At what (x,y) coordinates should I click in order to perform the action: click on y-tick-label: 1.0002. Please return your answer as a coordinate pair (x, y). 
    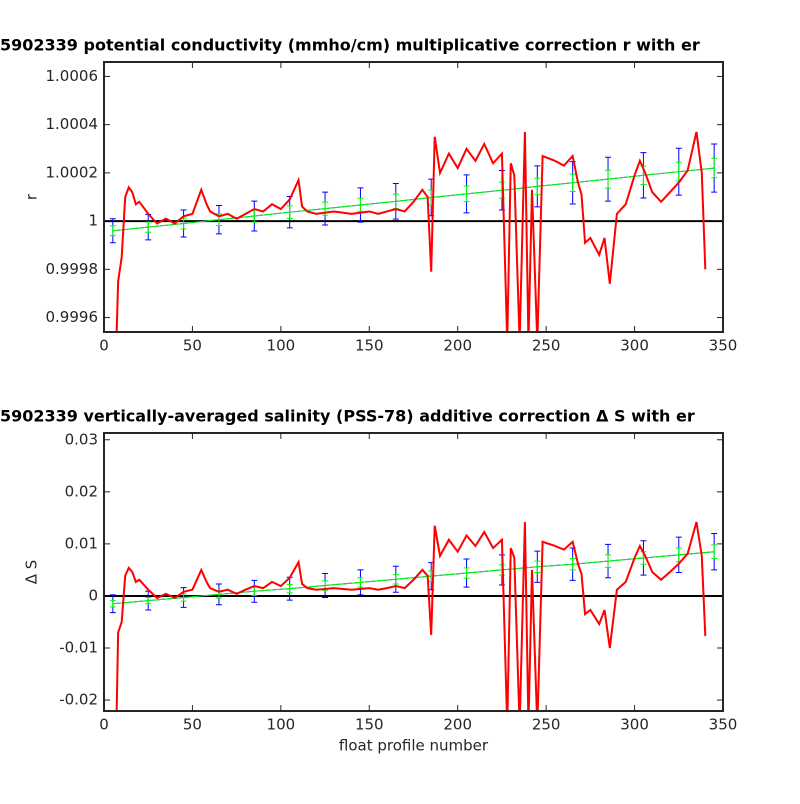
    Looking at the image, I should click on (72, 172).